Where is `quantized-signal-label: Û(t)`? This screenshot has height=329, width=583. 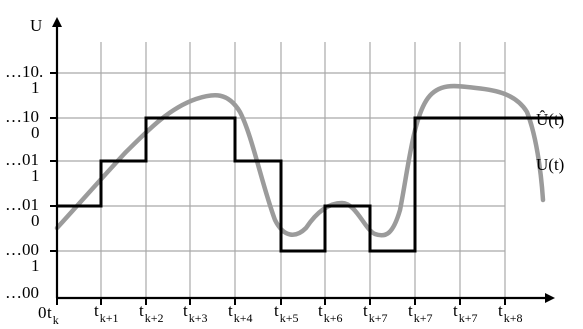
quantized-signal-label: Û(t) is located at coordinates (550, 119).